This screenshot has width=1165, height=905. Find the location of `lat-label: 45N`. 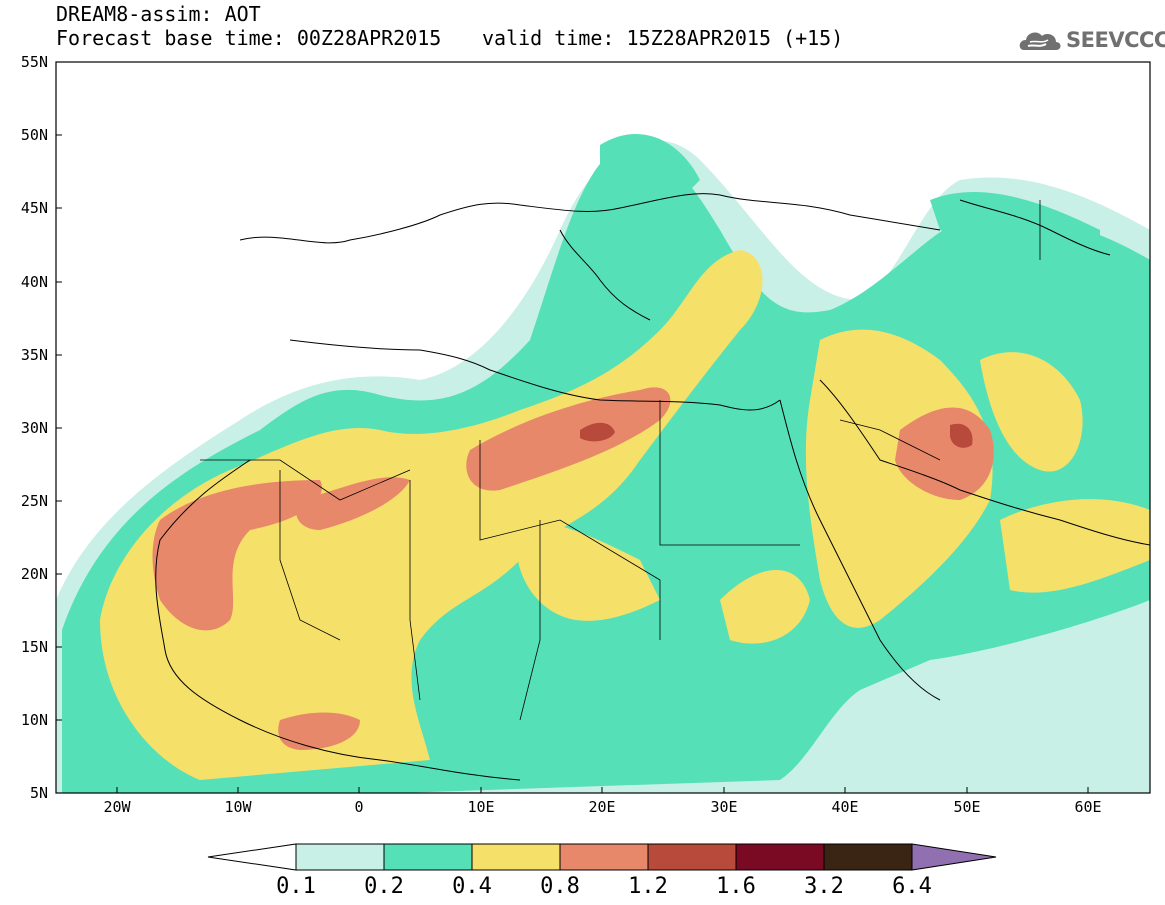

lat-label: 45N is located at coordinates (34, 208).